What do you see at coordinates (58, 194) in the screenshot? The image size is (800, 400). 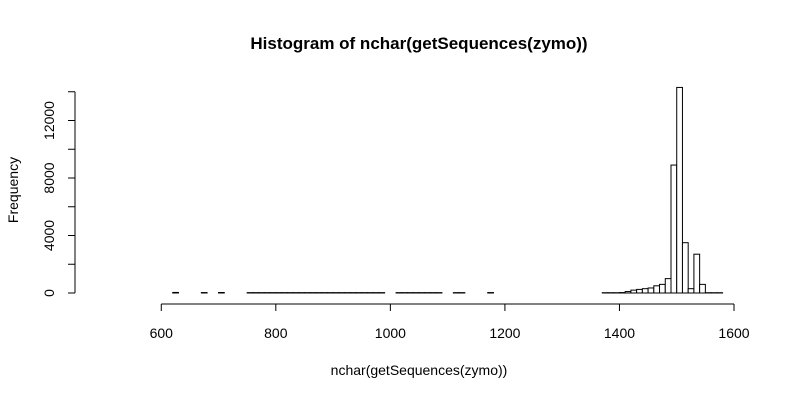 I see `y-axis: 0 4000 8000 12000` at bounding box center [58, 194].